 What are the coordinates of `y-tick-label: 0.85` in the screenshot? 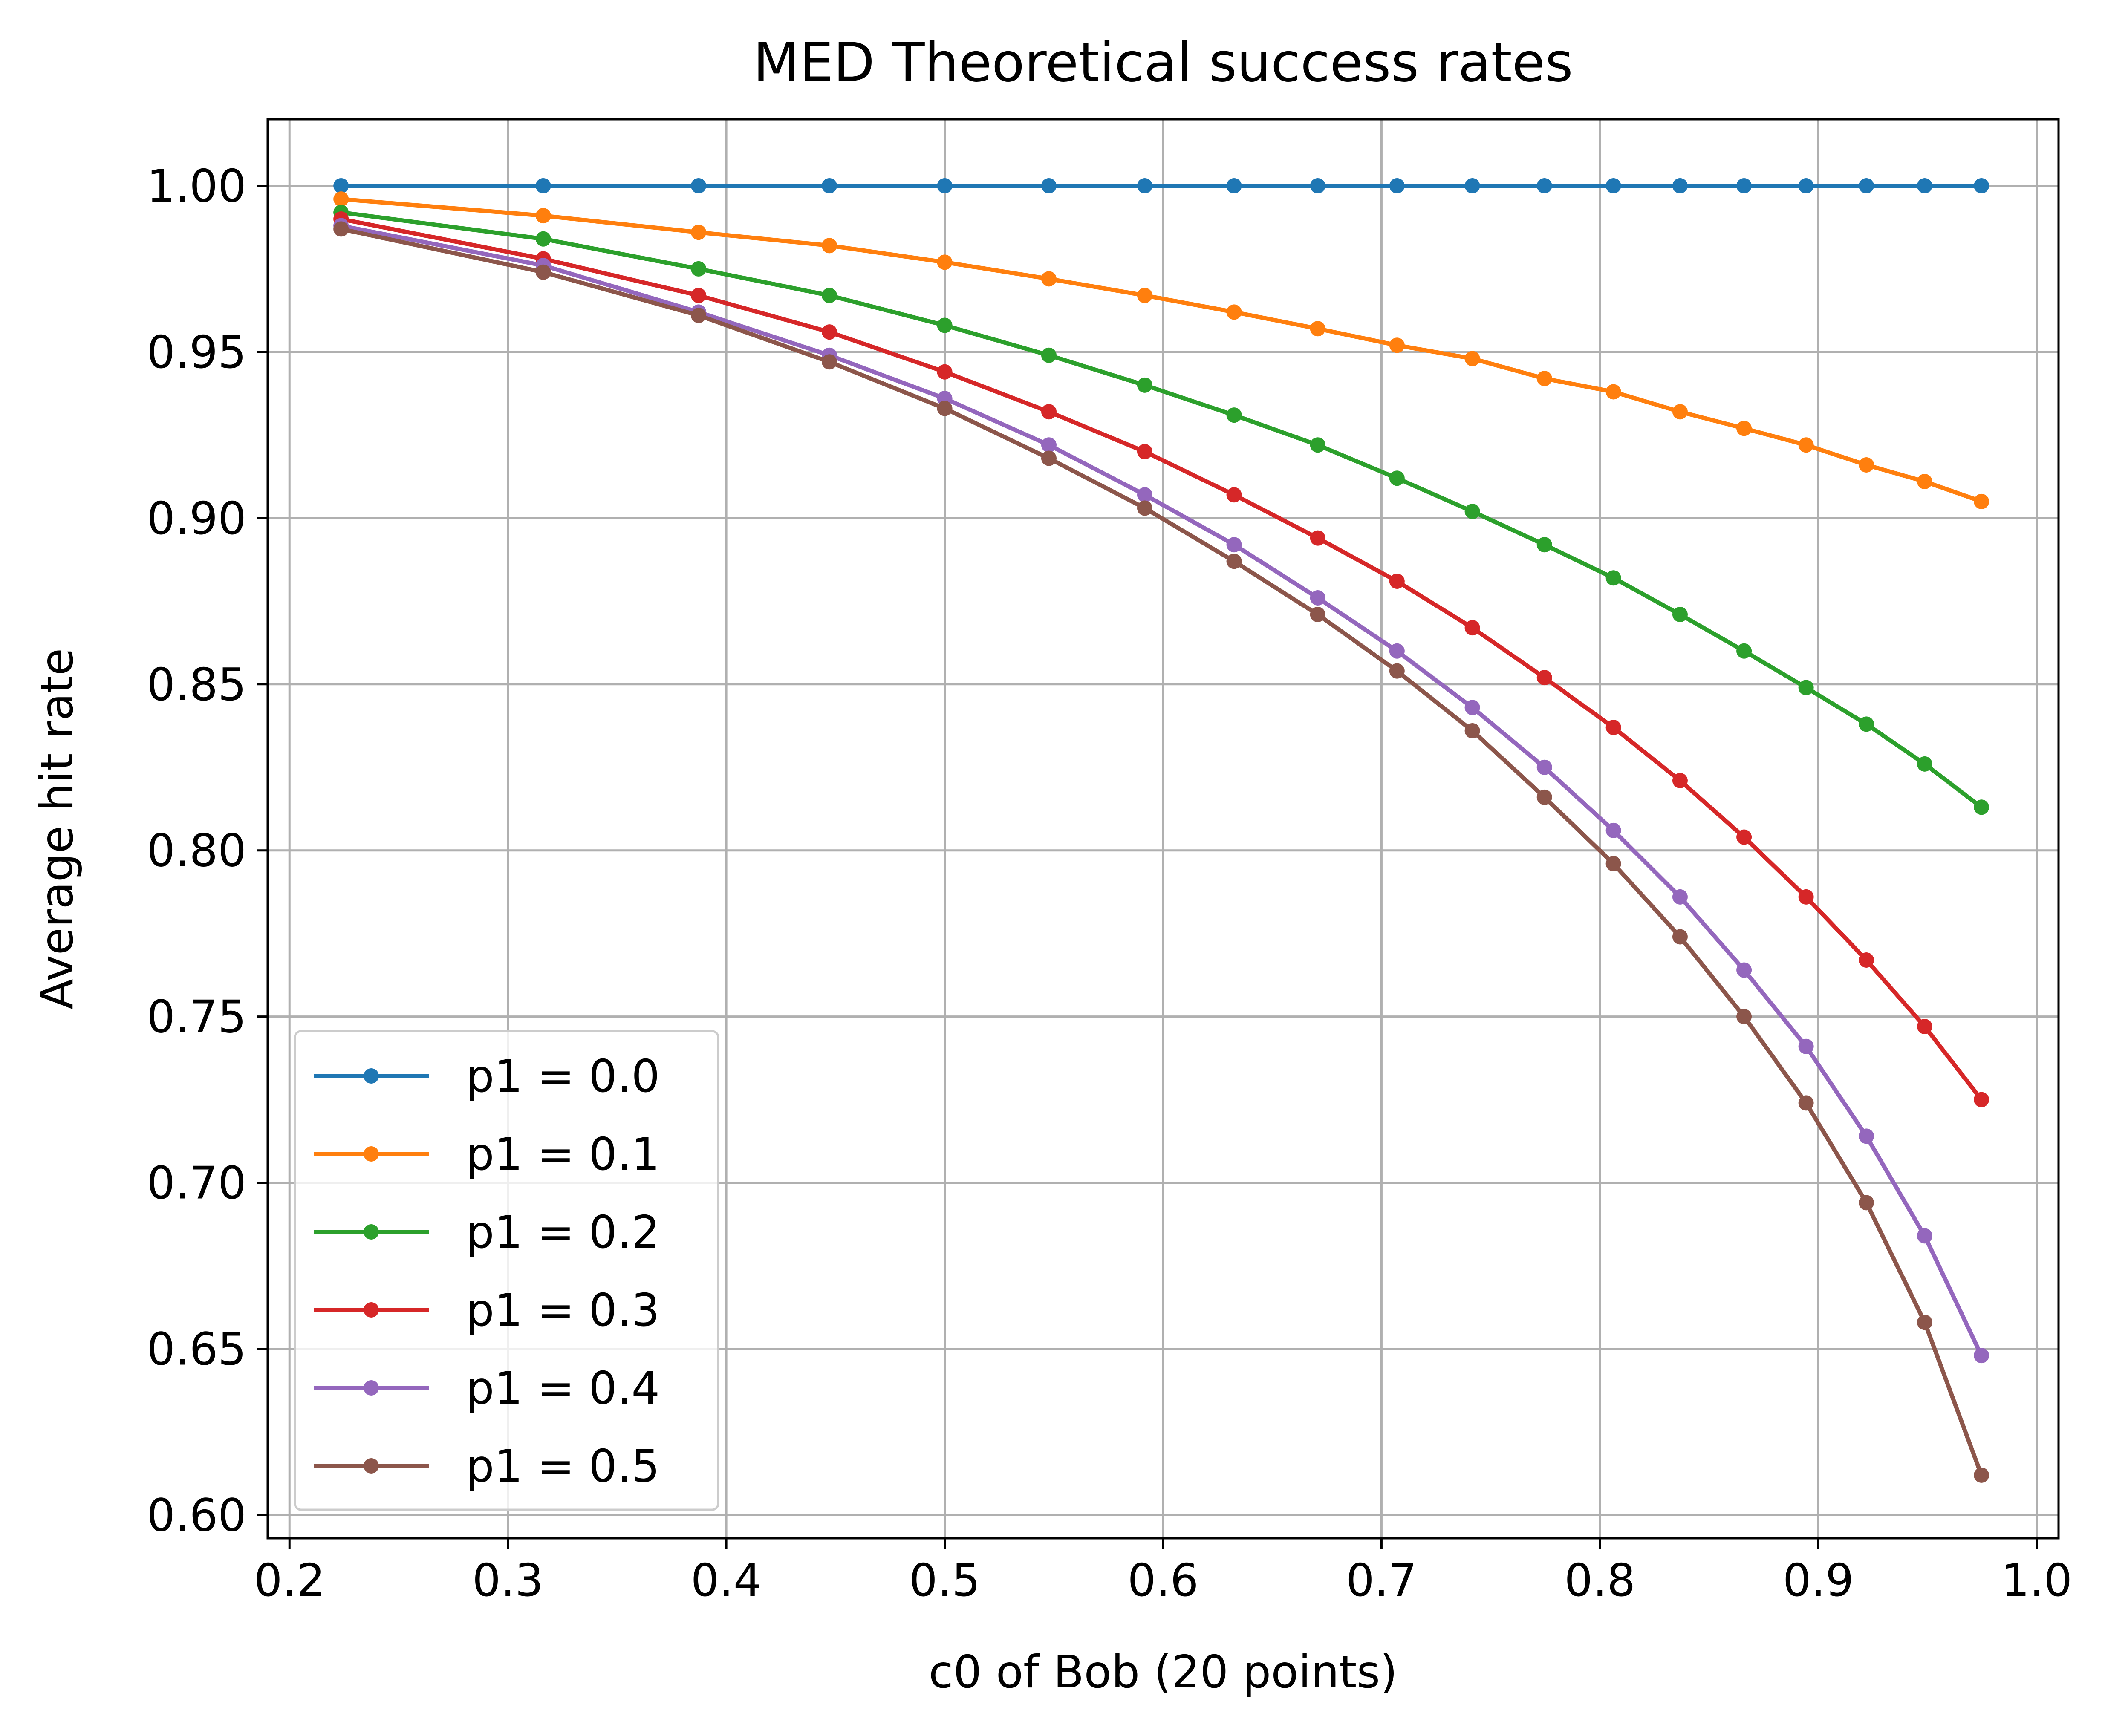 It's located at (196, 685).